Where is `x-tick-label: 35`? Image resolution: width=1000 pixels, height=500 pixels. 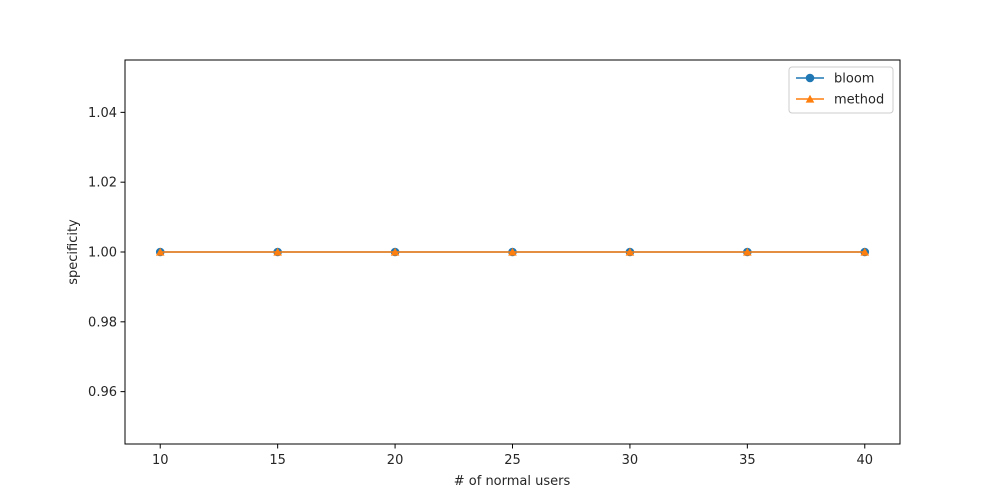 x-tick-label: 35 is located at coordinates (747, 460).